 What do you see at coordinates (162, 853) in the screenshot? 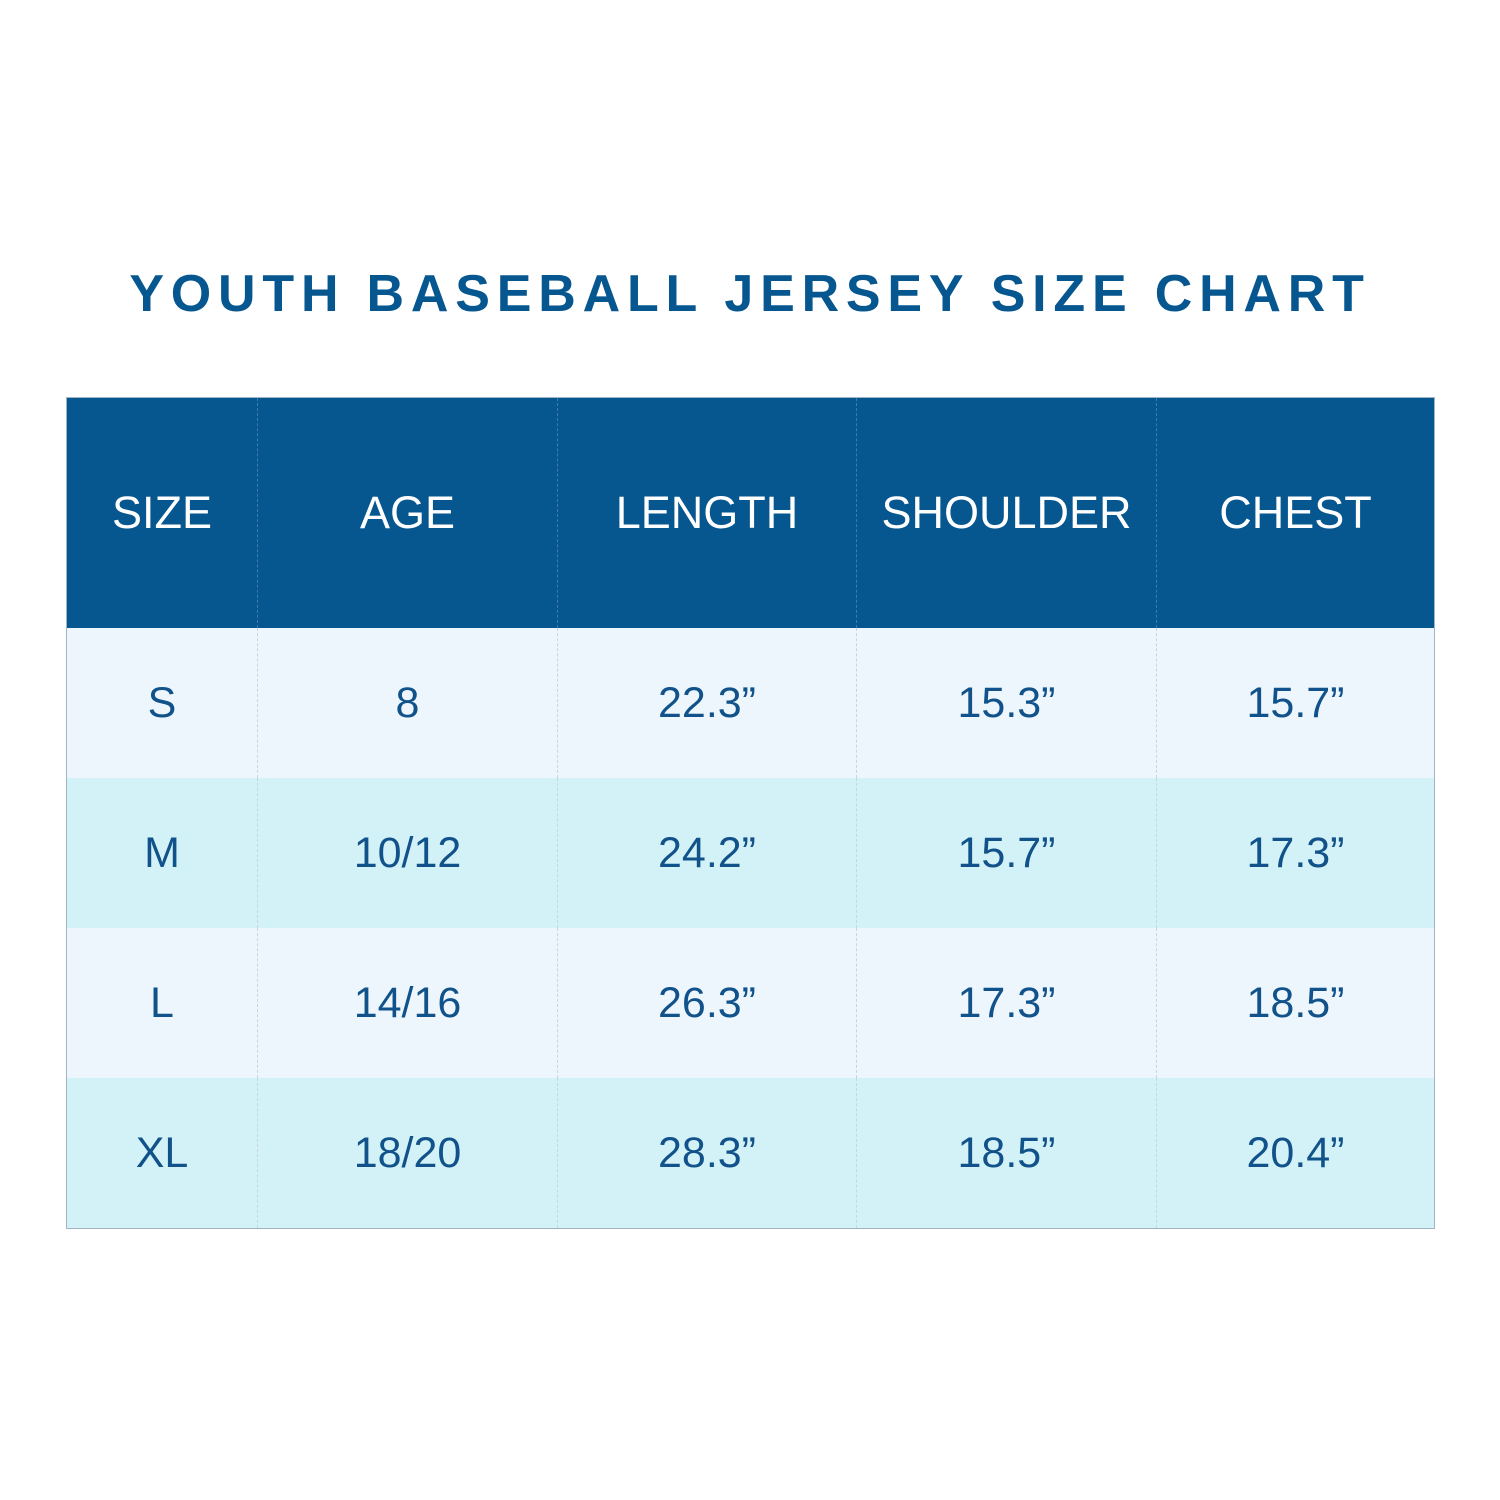
I see `cell-size: M` at bounding box center [162, 853].